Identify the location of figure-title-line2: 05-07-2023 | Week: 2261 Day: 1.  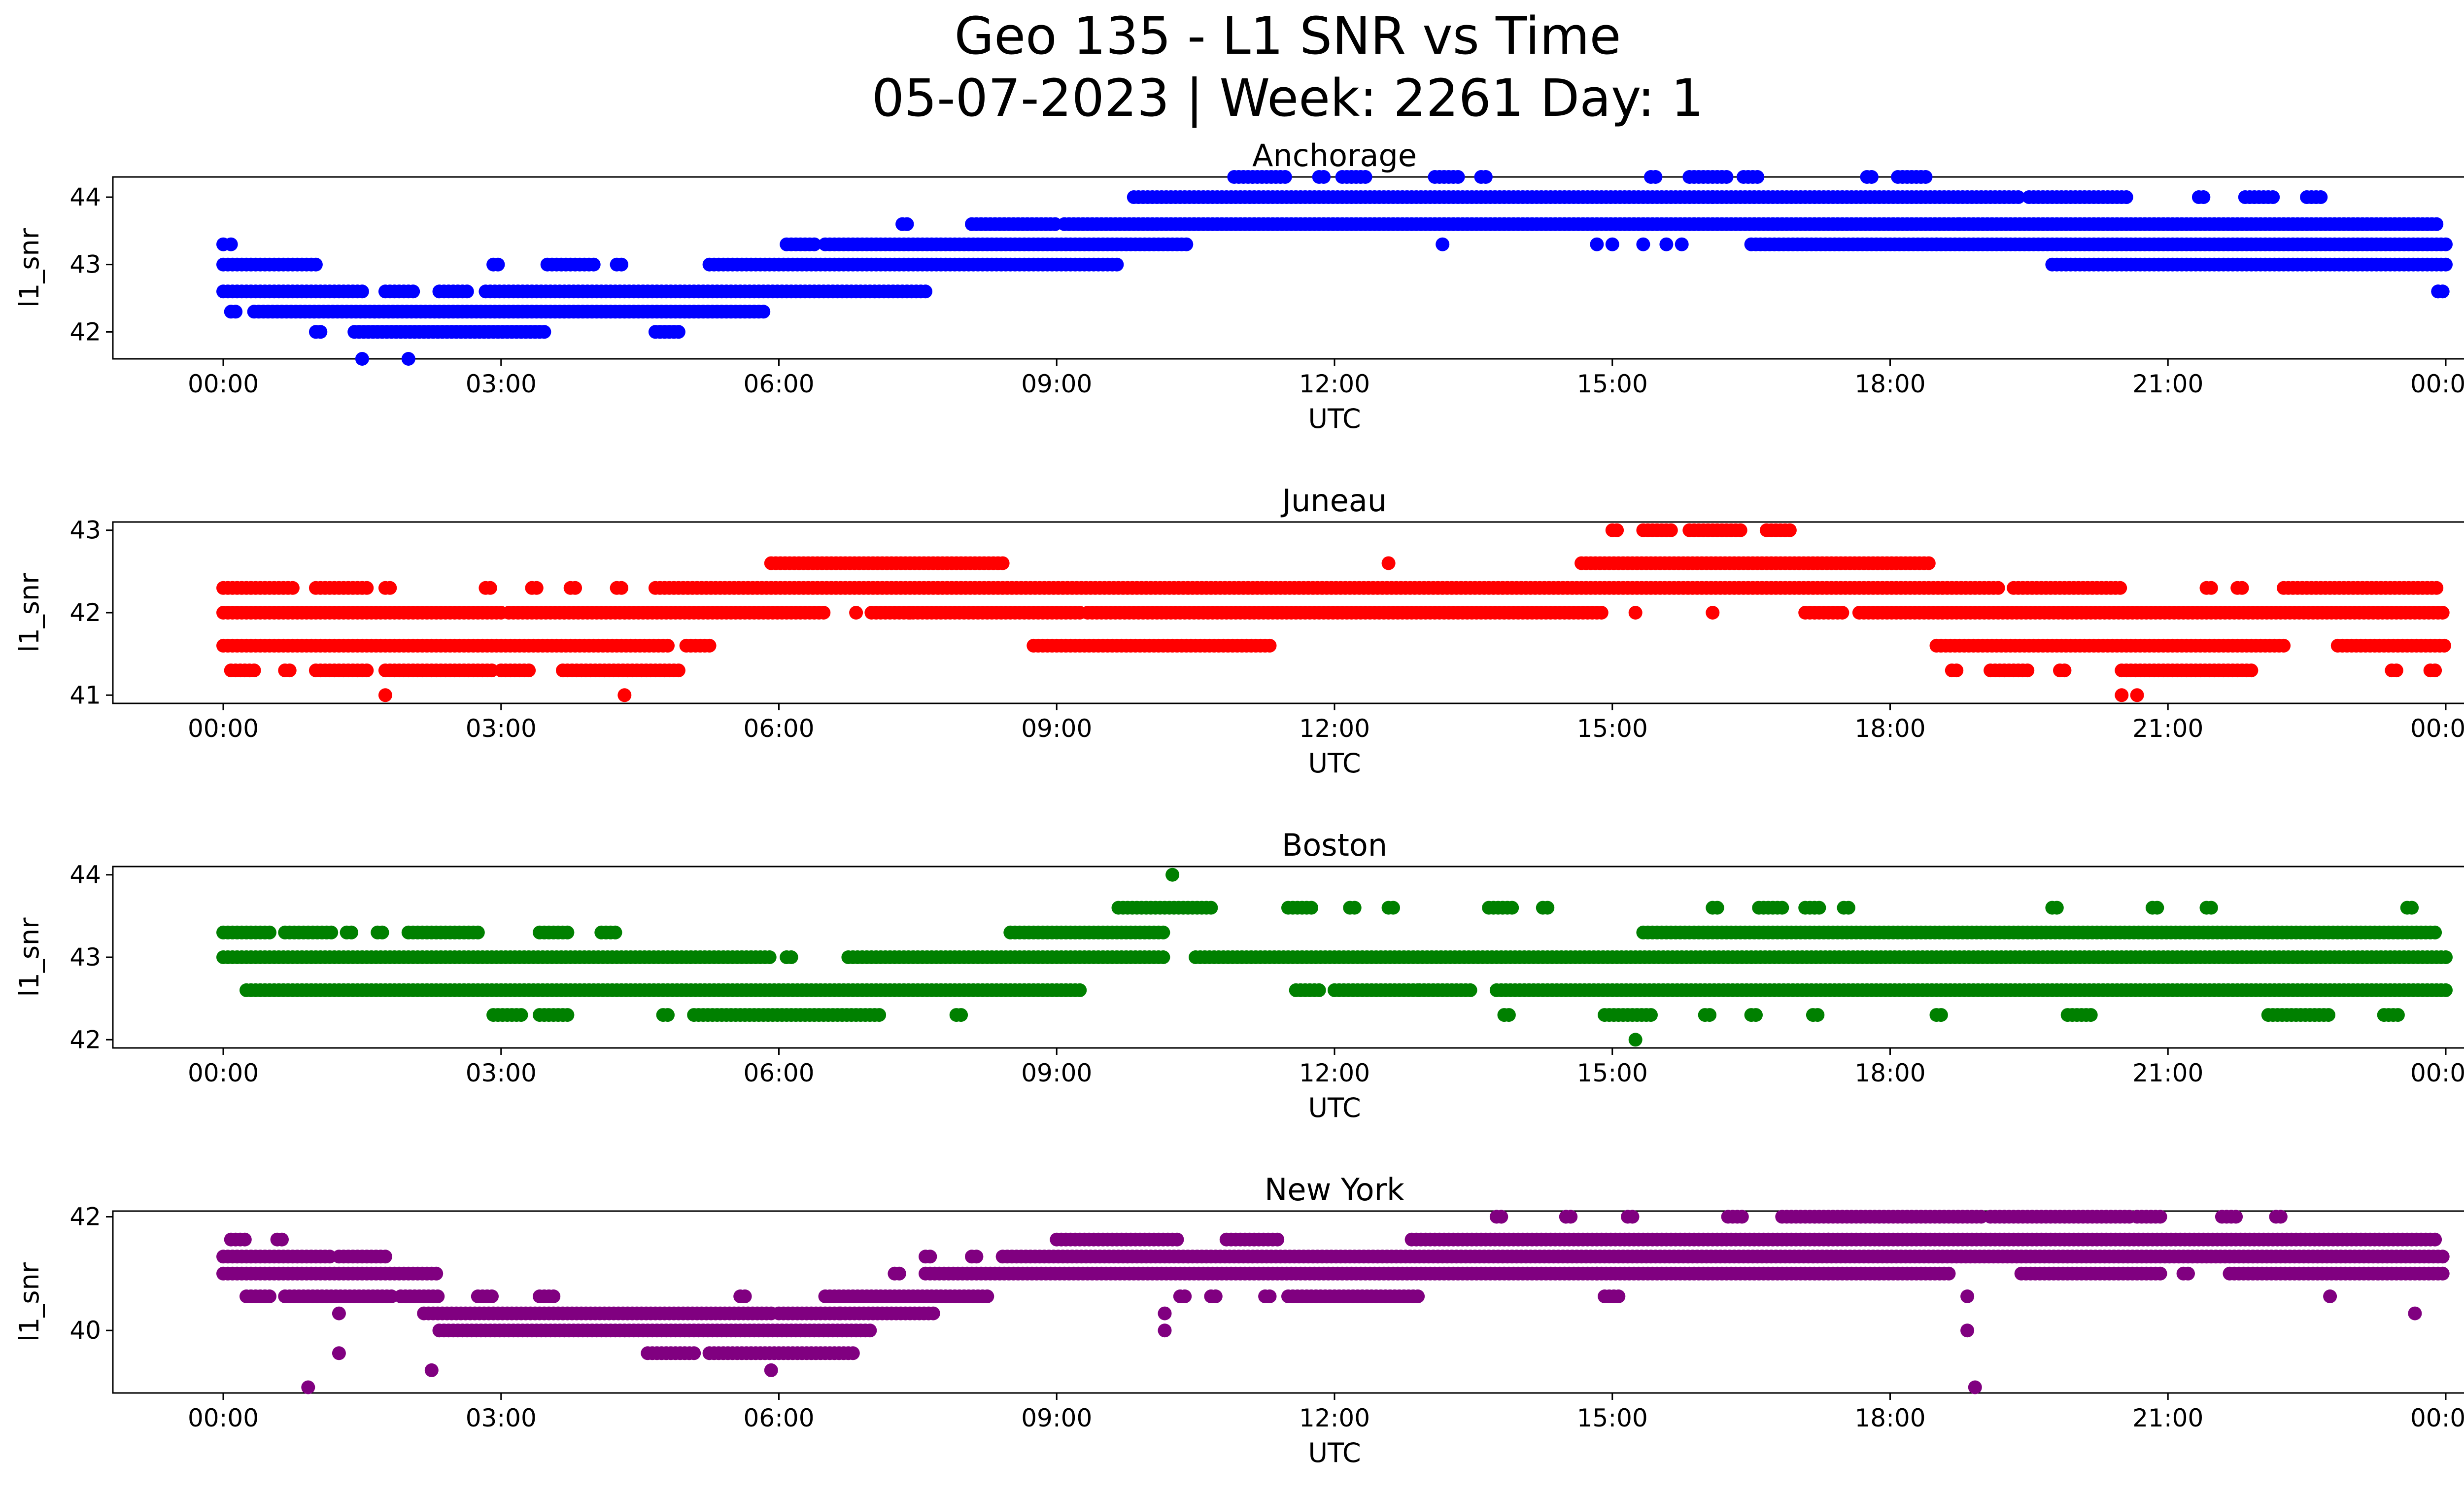
(1287, 98).